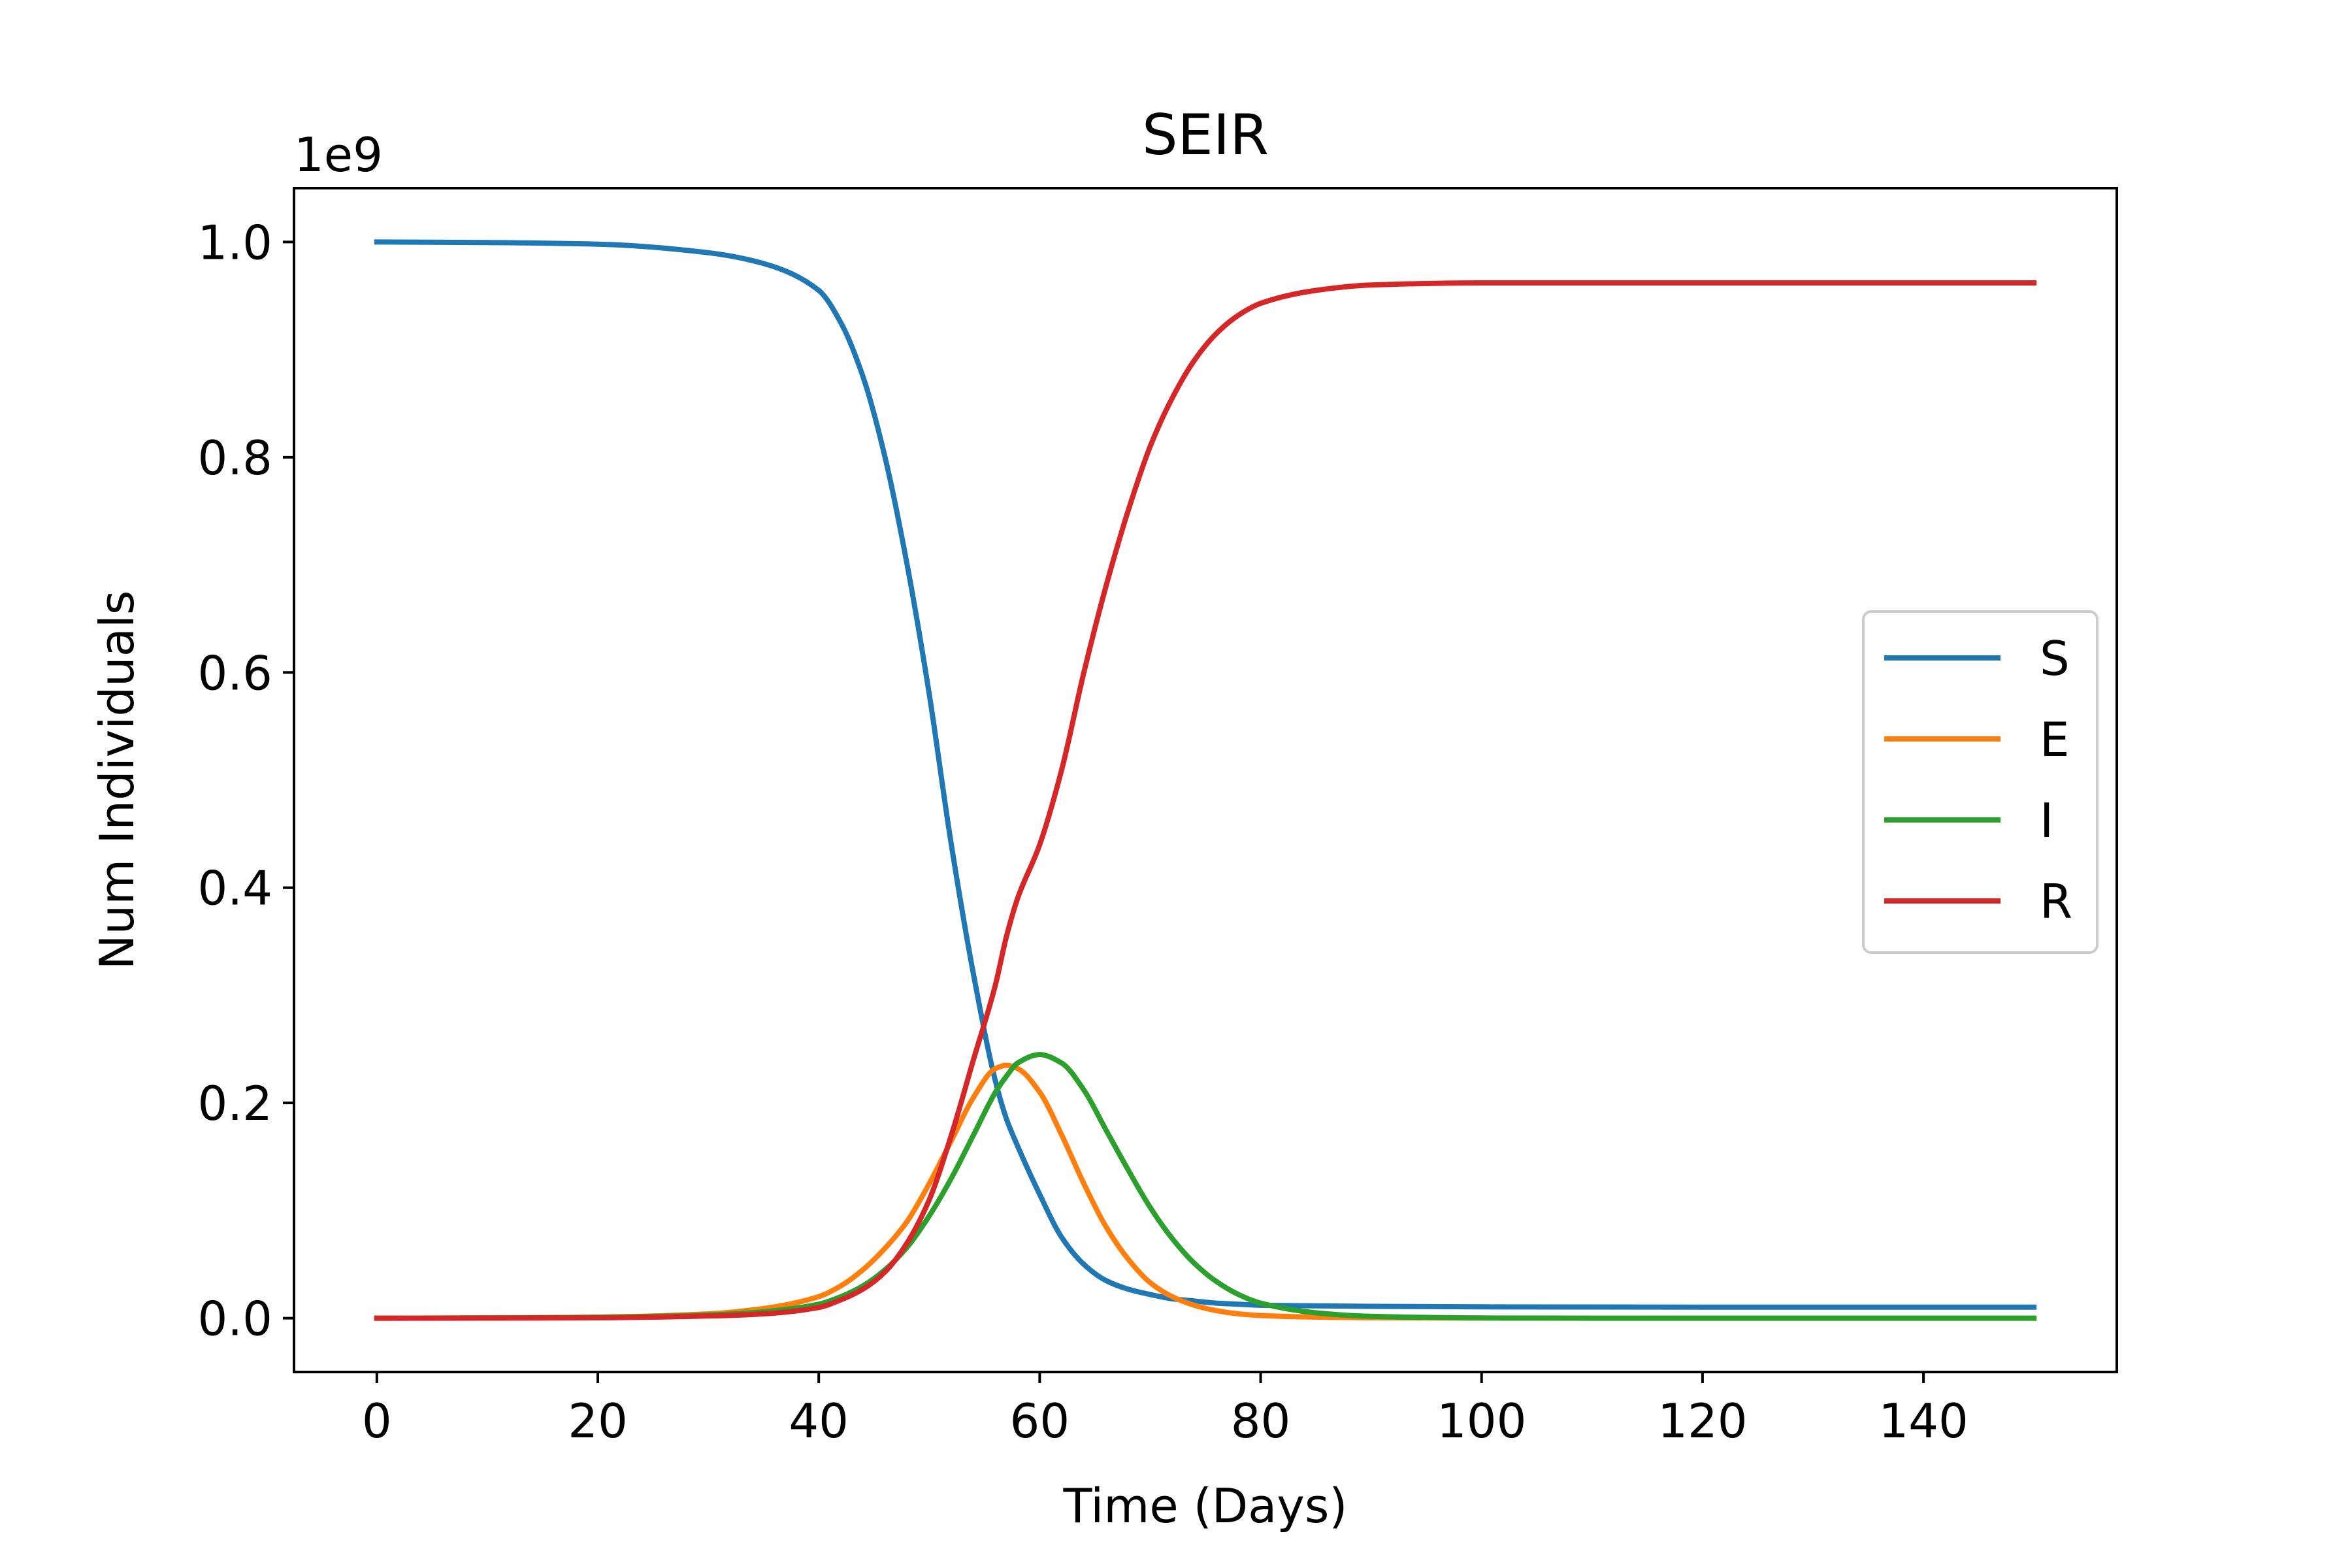  Describe the element at coordinates (234, 888) in the screenshot. I see `y-tick-label: 0.4` at that location.